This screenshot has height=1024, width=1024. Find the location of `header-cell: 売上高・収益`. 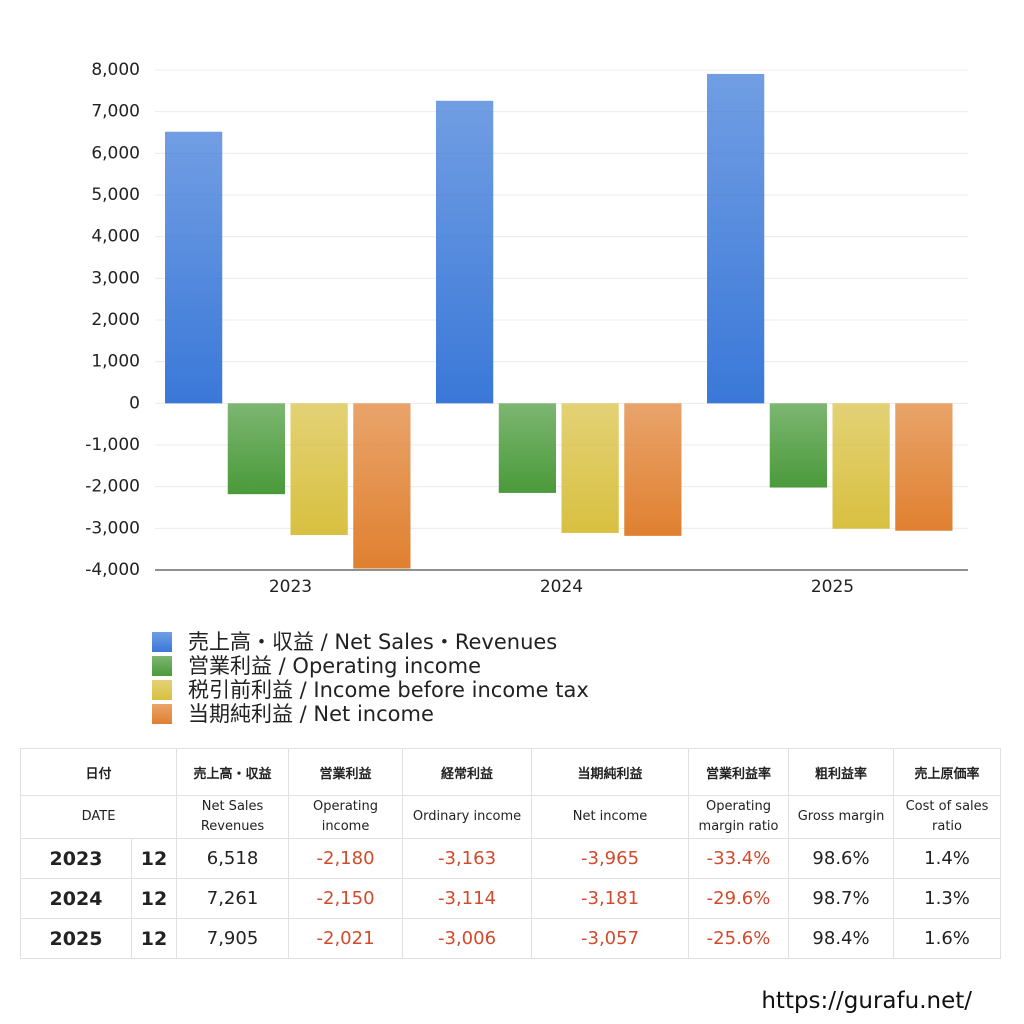

header-cell: 売上高・収益 is located at coordinates (233, 772).